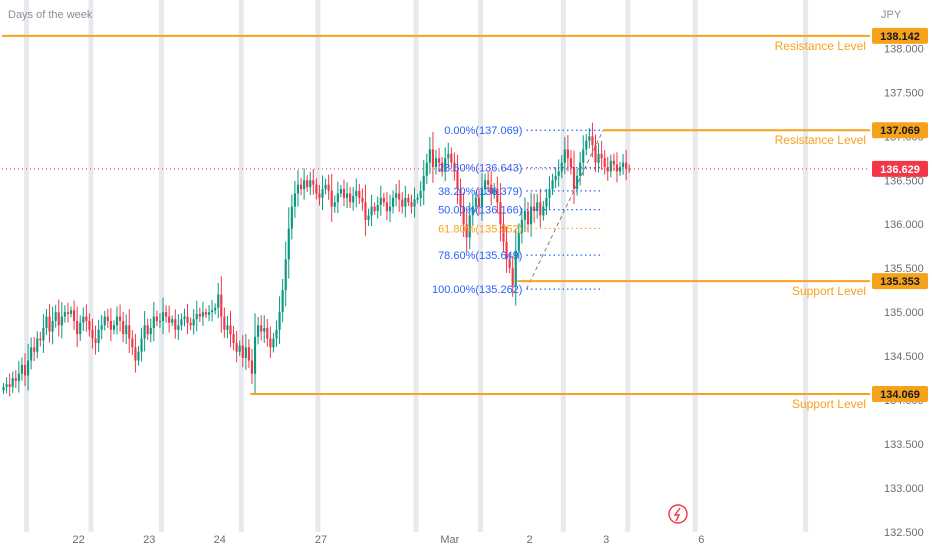 The height and width of the screenshot is (550, 932). Describe the element at coordinates (79, 540) in the screenshot. I see `x-tick-label: 22` at that location.